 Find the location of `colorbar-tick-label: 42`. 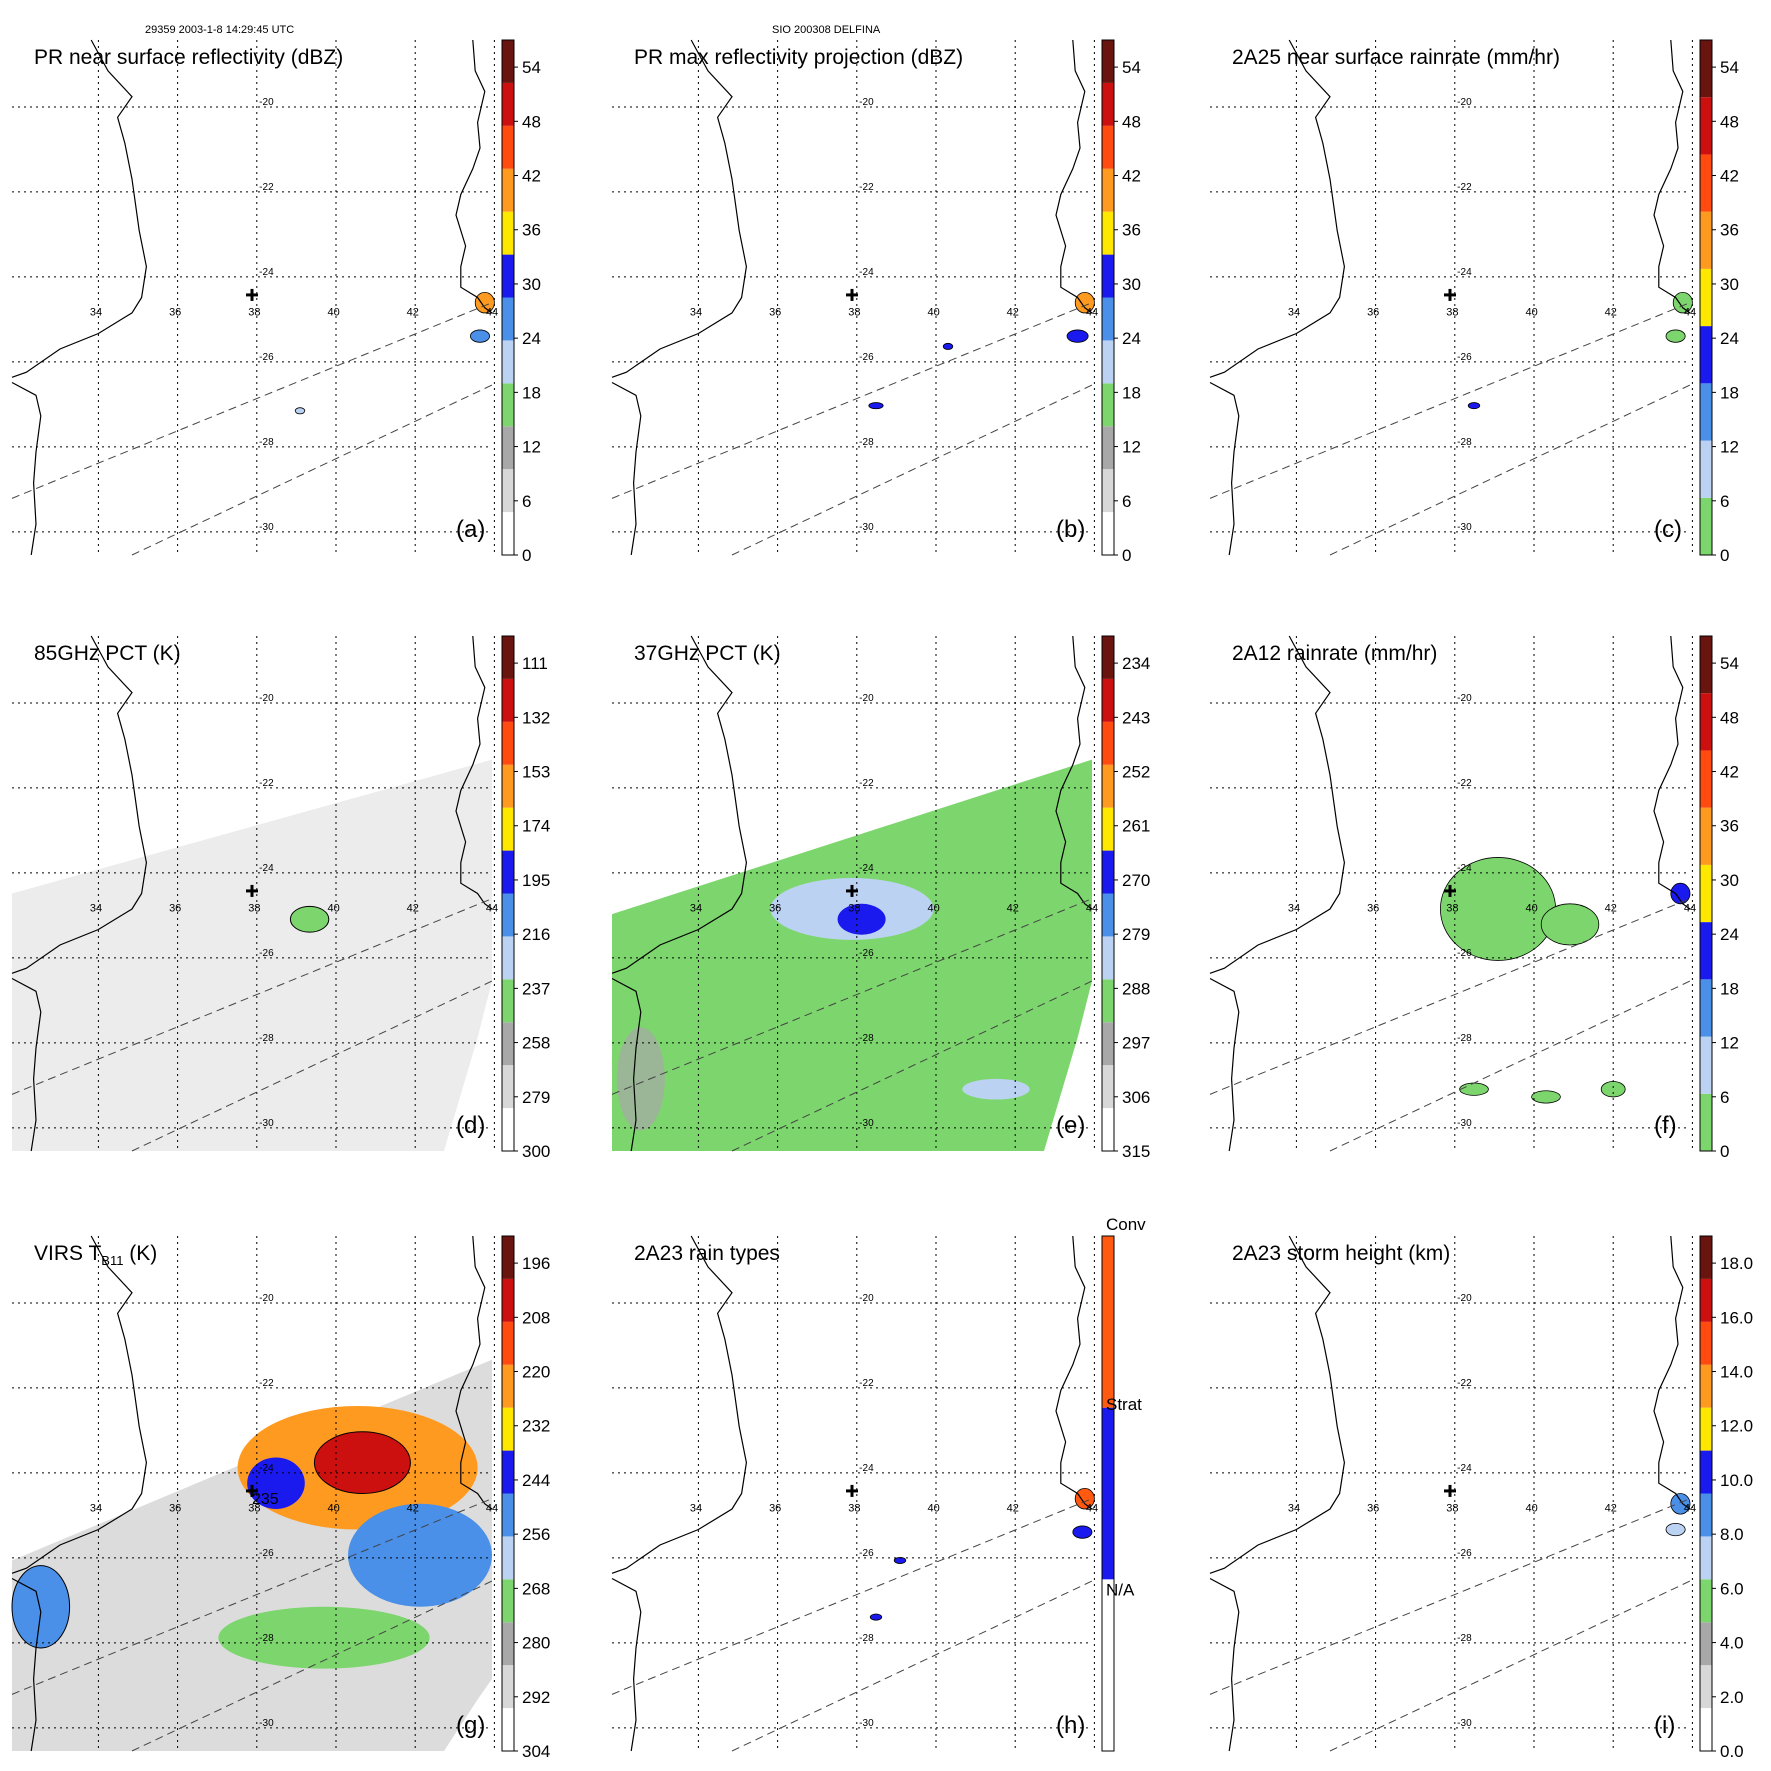

colorbar-tick-label: 42 is located at coordinates (1131, 176).